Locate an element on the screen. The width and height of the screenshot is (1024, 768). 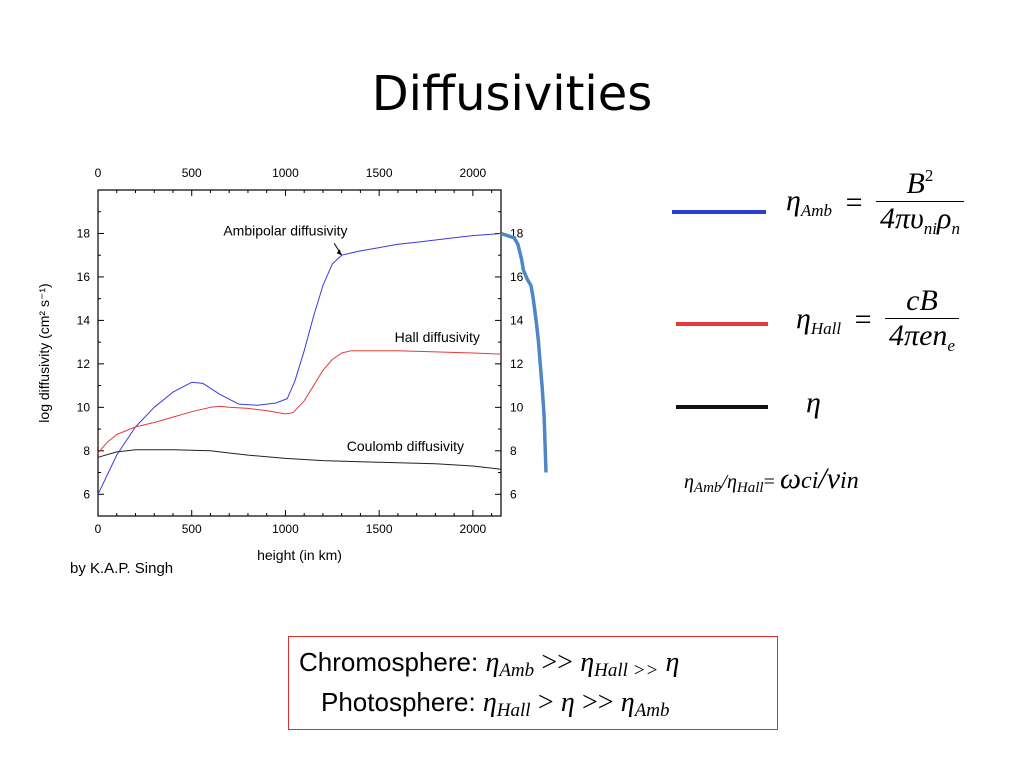
chromosphere-row: Chromosphere: ηAmb >> ηHall >> η is located at coordinates (489, 664).